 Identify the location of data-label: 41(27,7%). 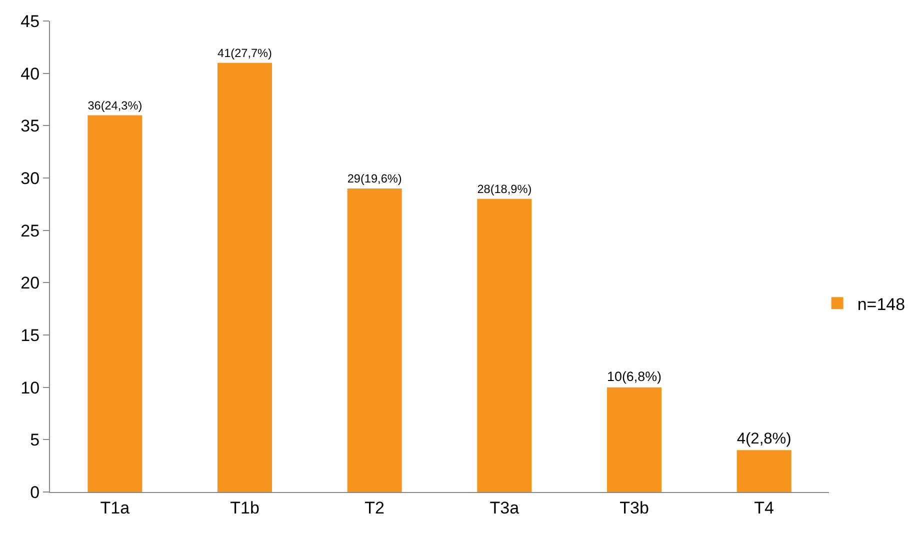
(245, 53).